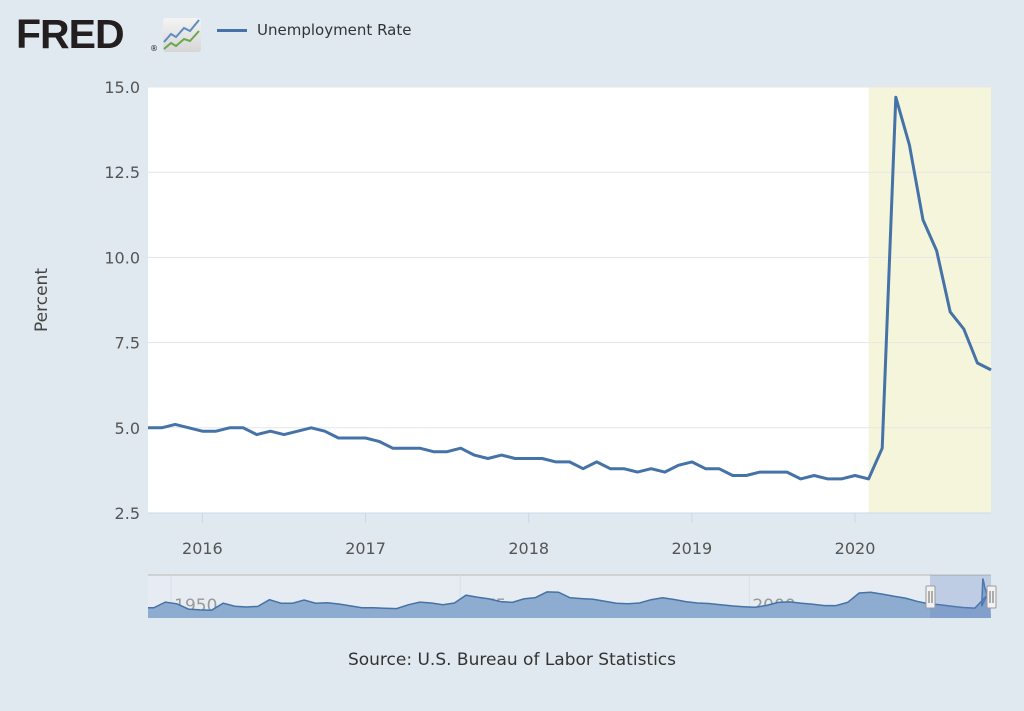  I want to click on navigator-selection, so click(960, 596).